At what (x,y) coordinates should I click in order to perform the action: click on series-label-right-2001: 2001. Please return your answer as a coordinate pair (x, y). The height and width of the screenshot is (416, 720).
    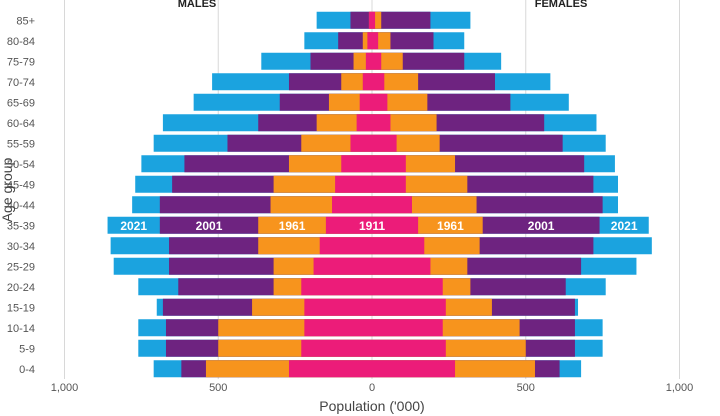
    Looking at the image, I should click on (541, 226).